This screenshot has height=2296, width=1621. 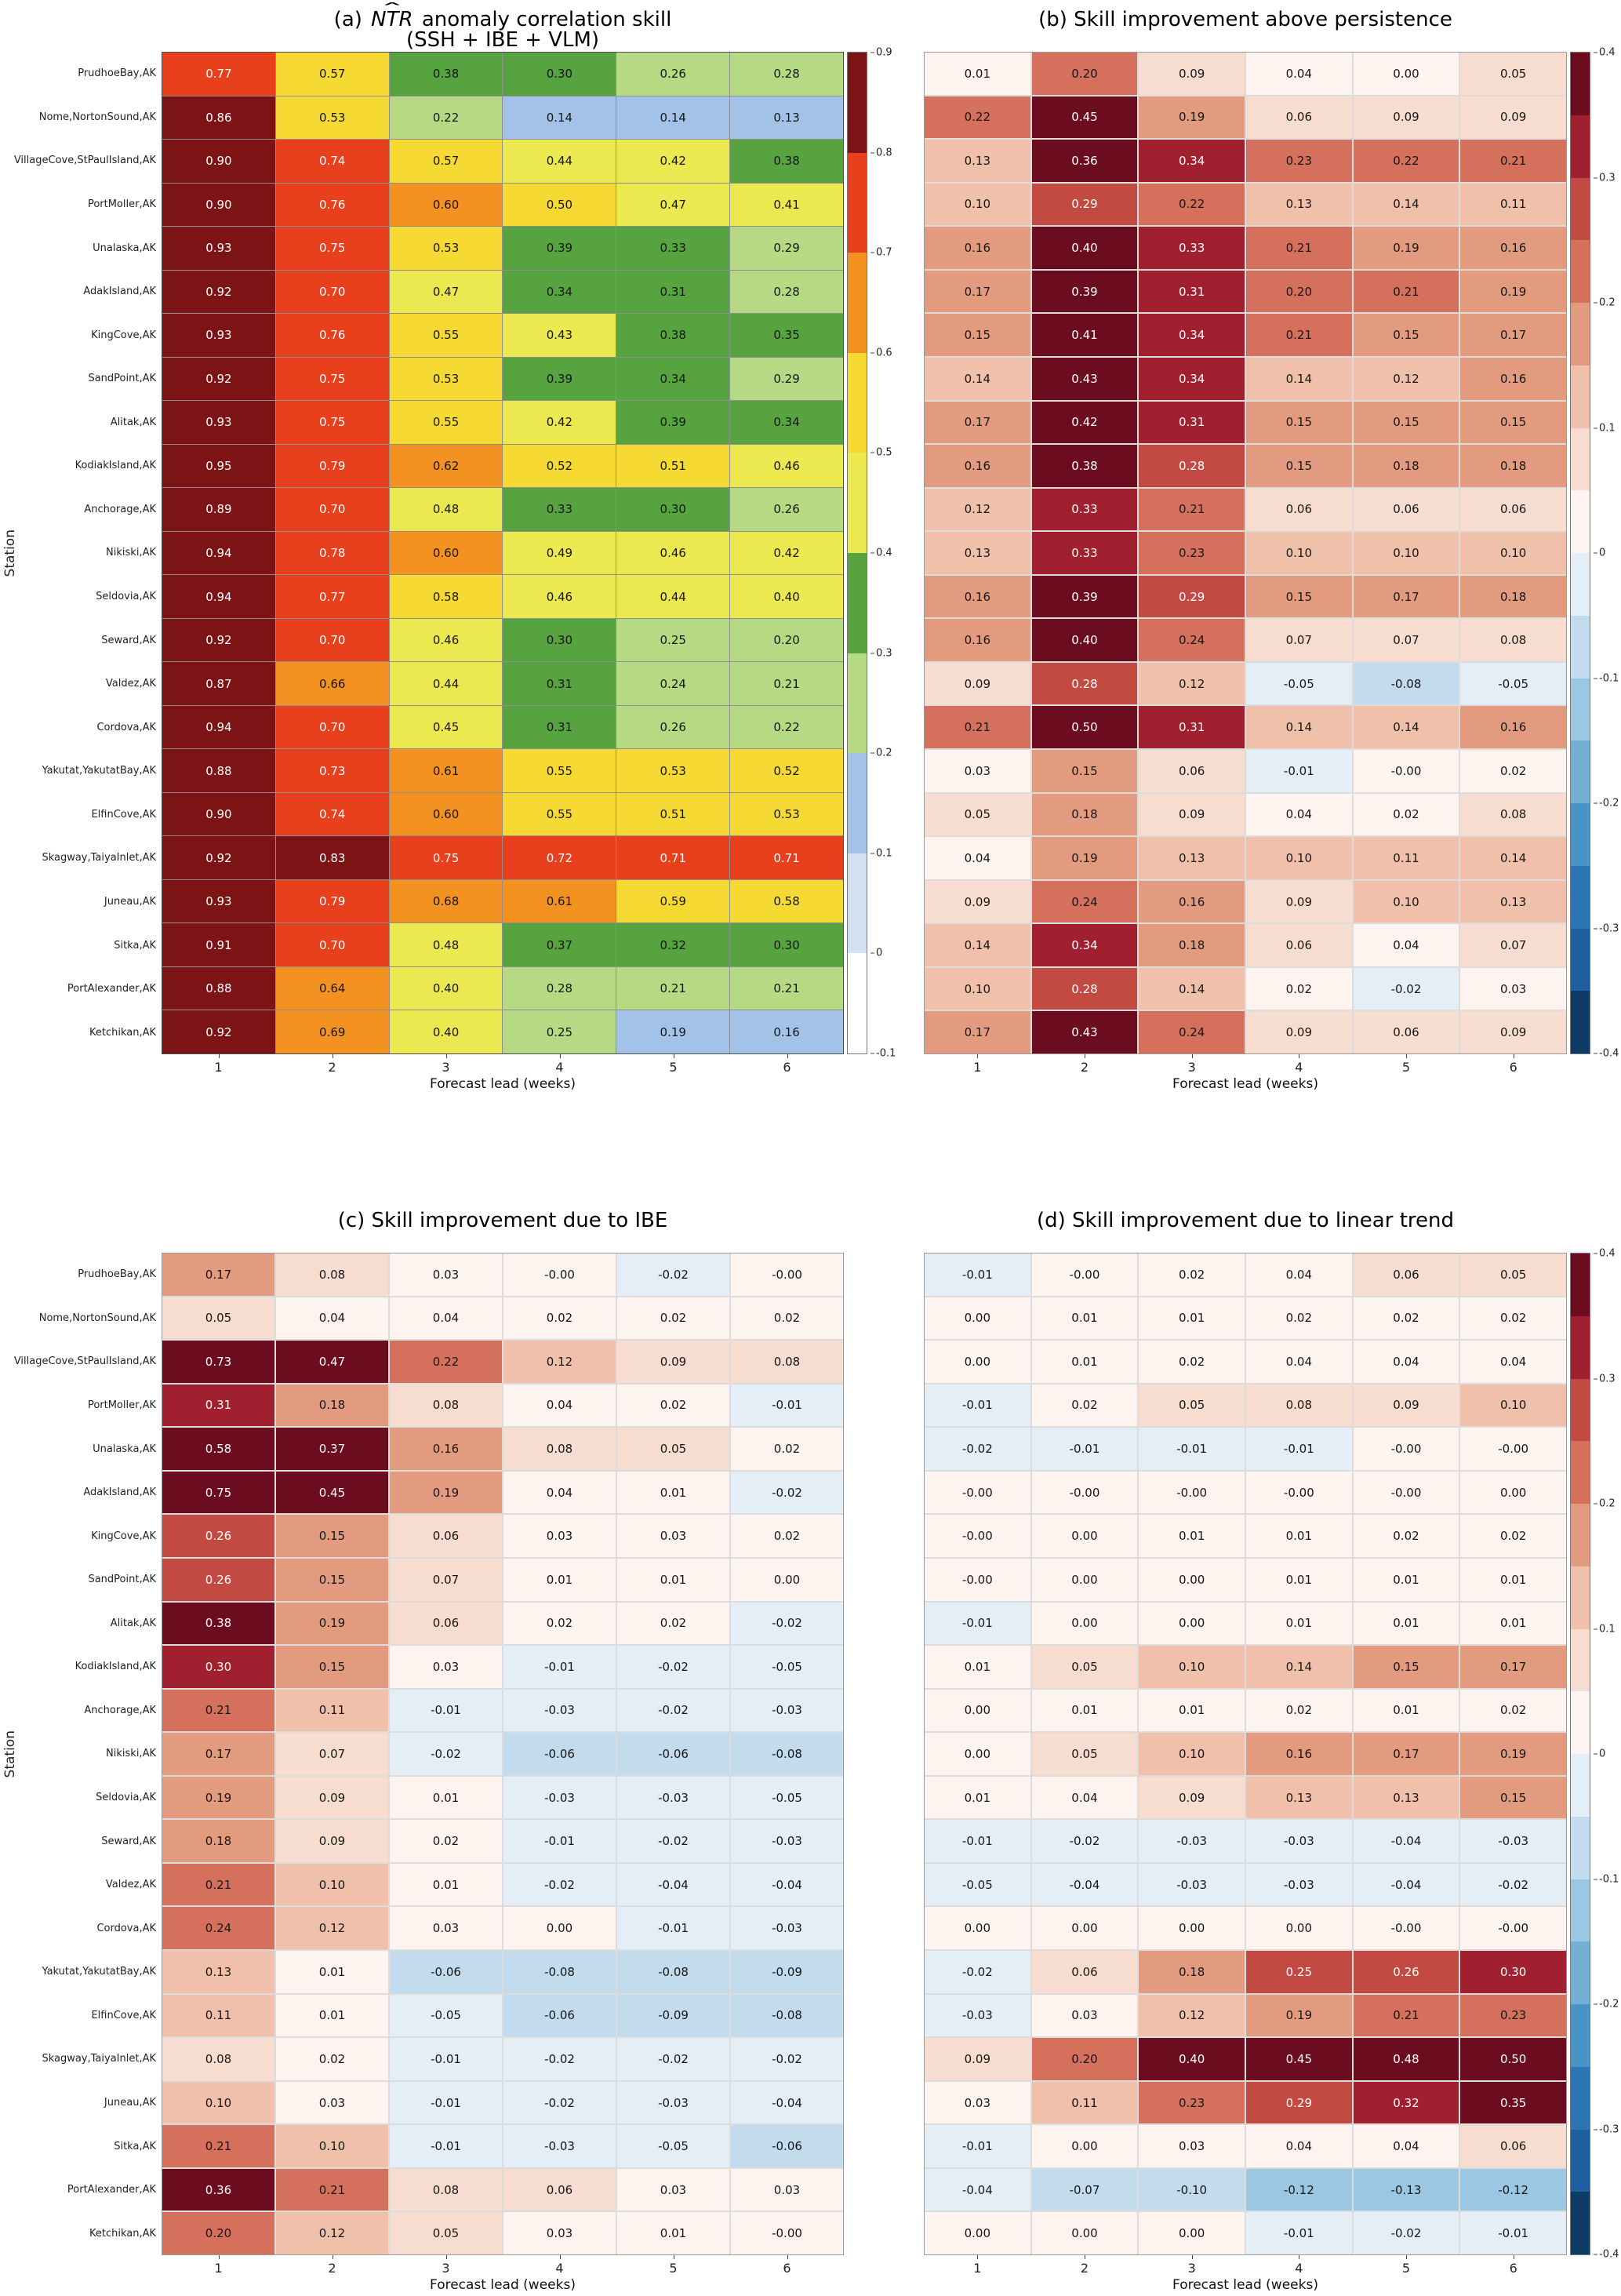 What do you see at coordinates (10, 1754) in the screenshot?
I see `y-axis-label-text: Station` at bounding box center [10, 1754].